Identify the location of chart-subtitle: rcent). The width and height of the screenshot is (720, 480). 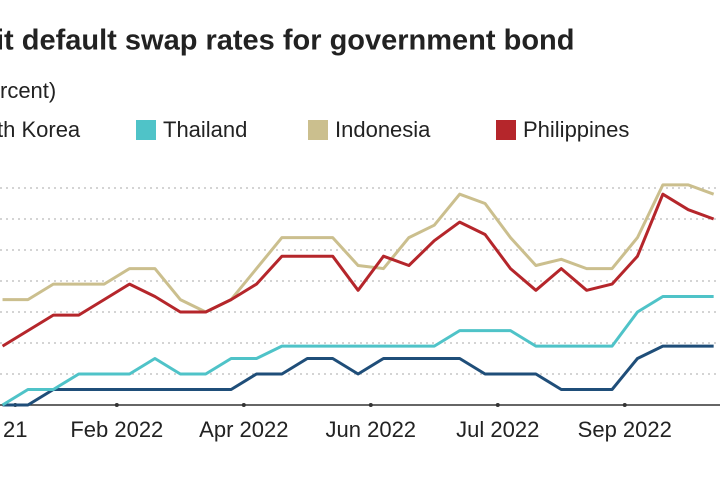
(28, 90).